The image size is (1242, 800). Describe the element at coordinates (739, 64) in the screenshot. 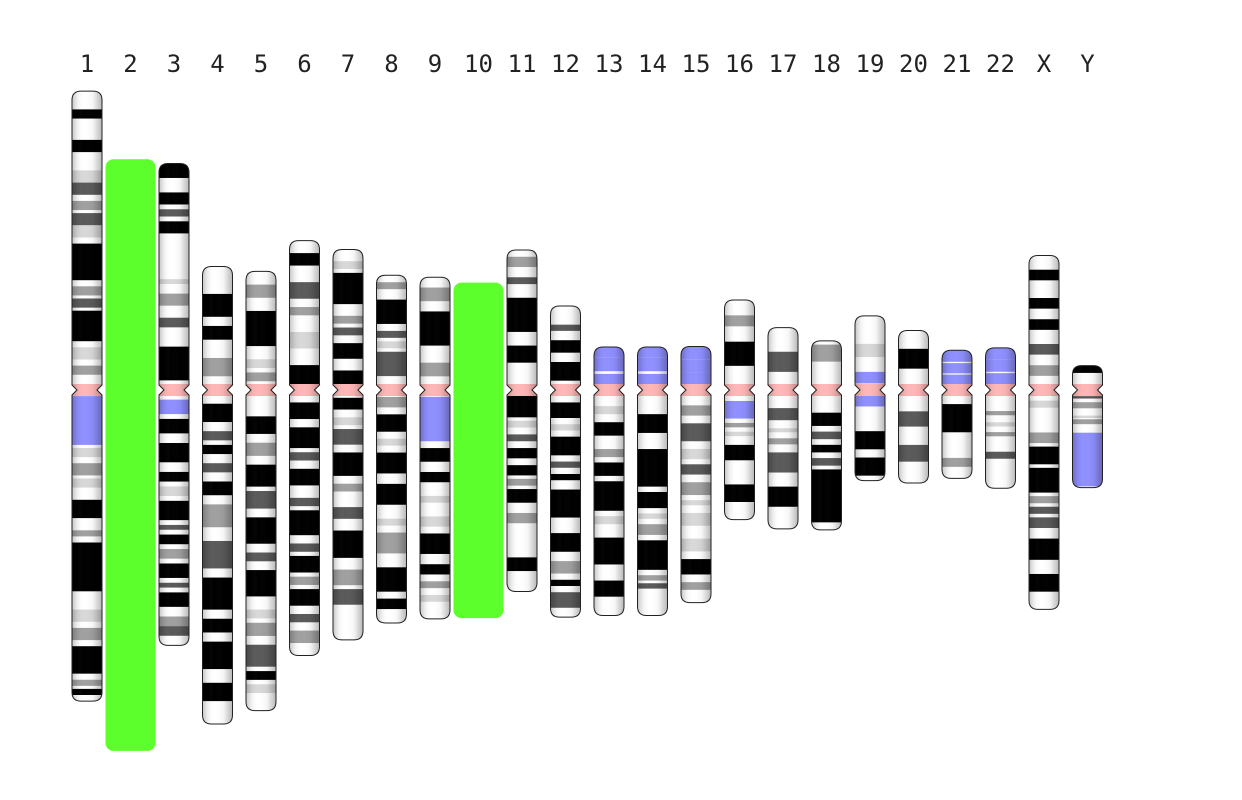

I see `chromosome-label-16: 16` at that location.